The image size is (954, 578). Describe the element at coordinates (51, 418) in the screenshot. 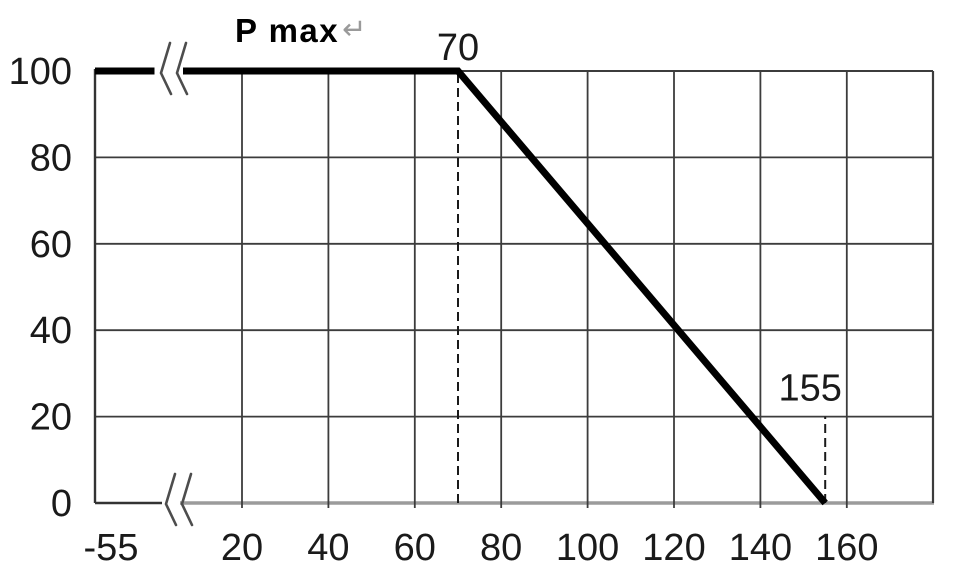

I see `y-tick-label: 20` at that location.